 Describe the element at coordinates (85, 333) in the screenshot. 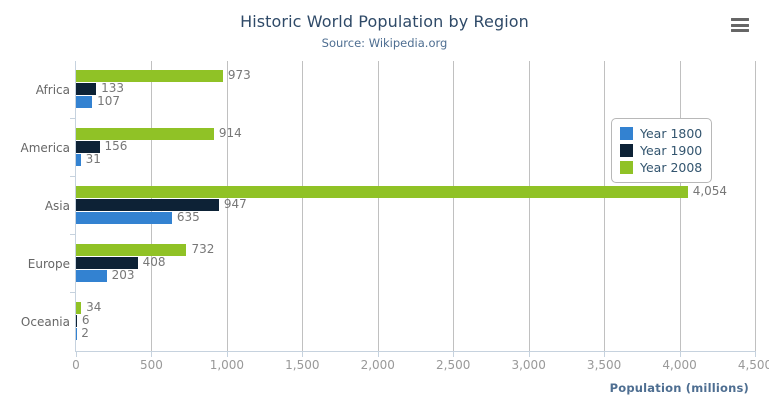

I see `bar-value-label: 2` at that location.